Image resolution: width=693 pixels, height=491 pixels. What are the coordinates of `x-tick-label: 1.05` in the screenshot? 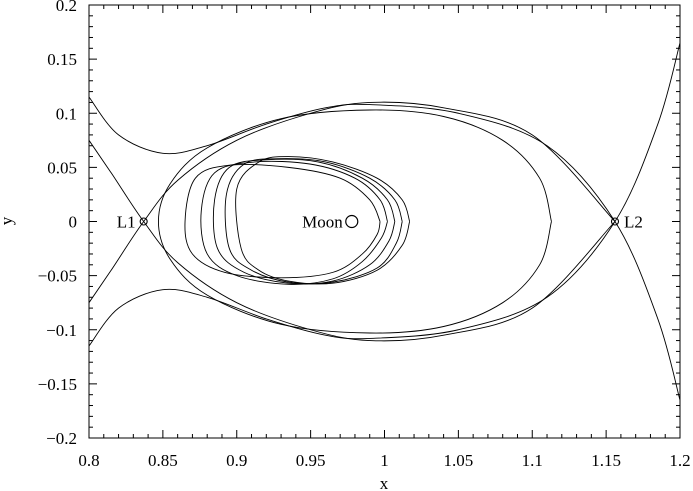 It's located at (459, 460).